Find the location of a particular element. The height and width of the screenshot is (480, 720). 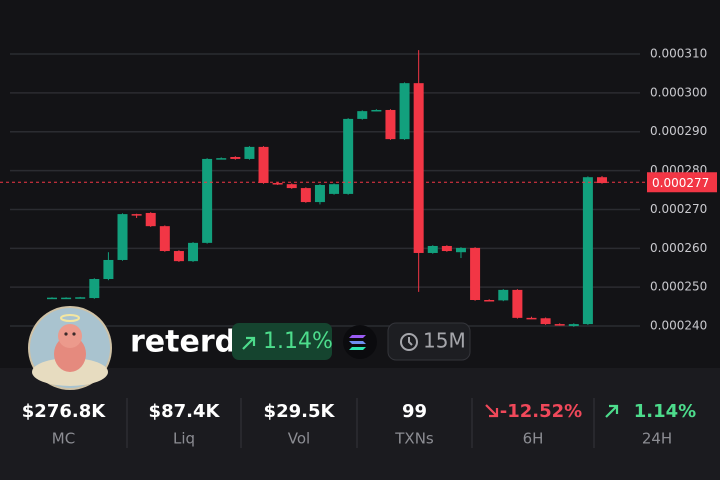

stat-value: 99 is located at coordinates (414, 411).